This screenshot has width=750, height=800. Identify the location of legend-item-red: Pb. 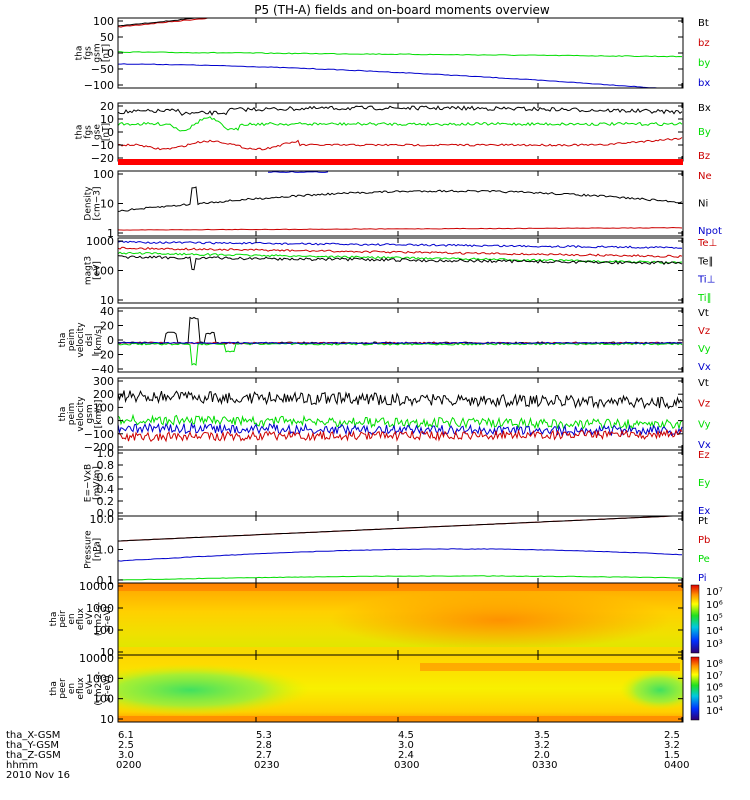
(704, 540).